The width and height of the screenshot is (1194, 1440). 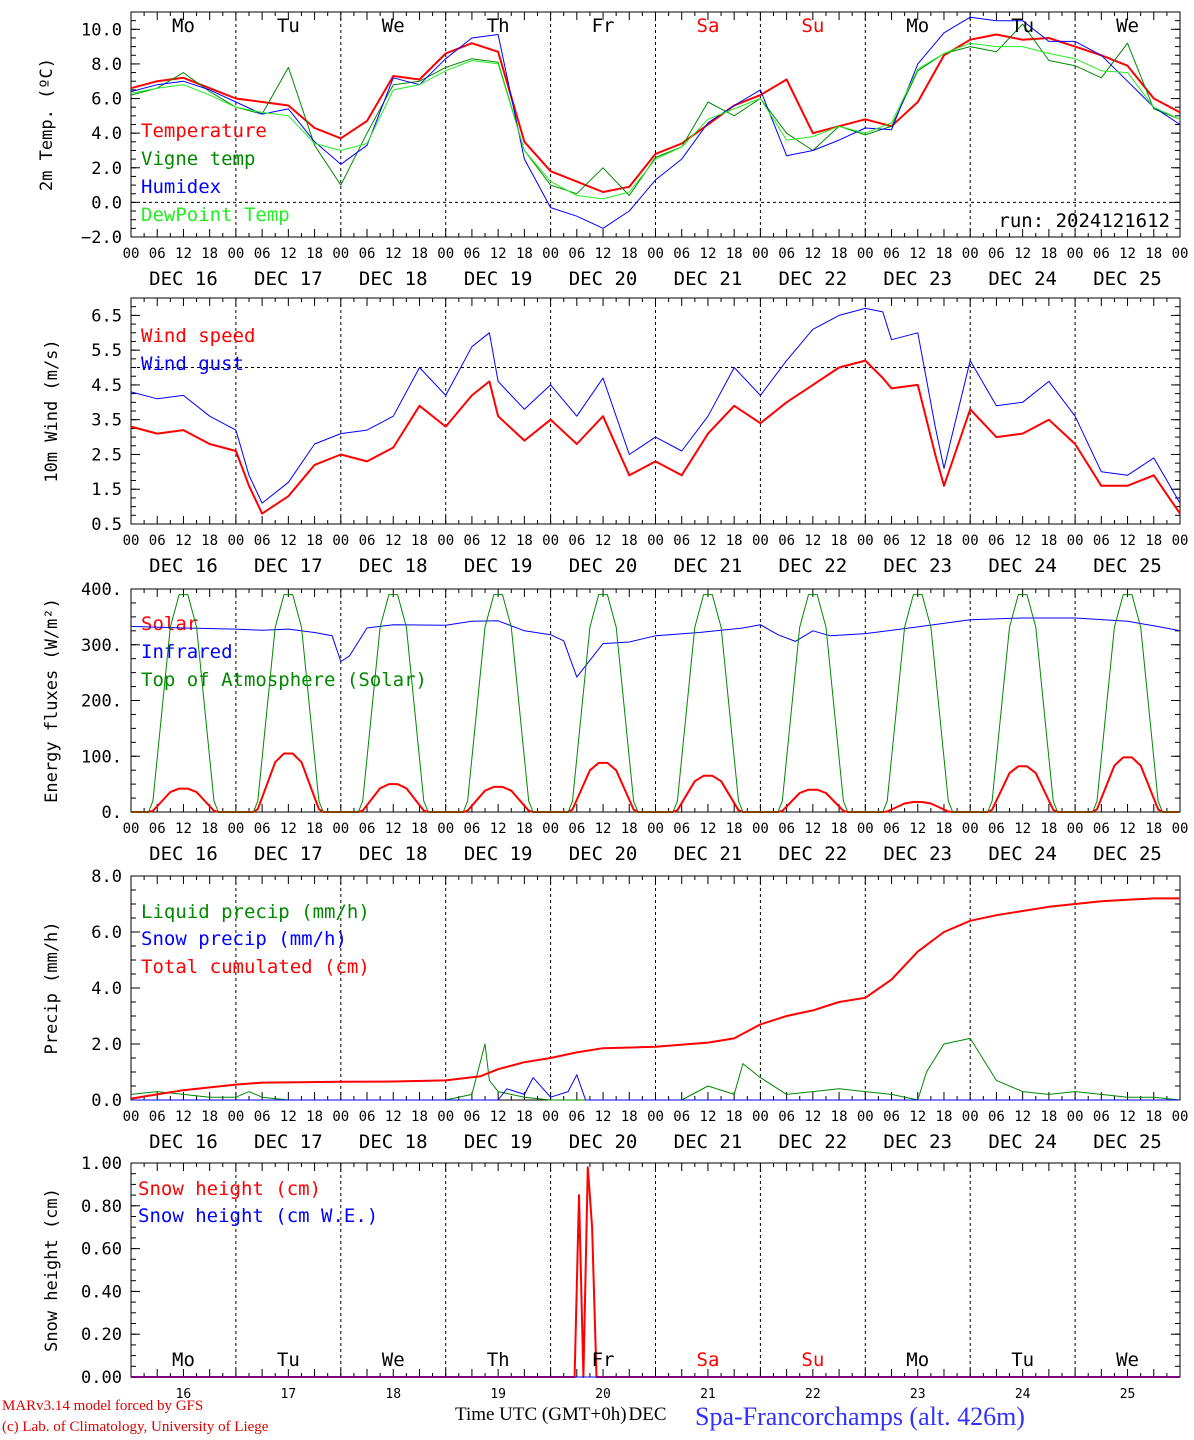 I want to click on y-tick-label: 0., so click(x=112, y=813).